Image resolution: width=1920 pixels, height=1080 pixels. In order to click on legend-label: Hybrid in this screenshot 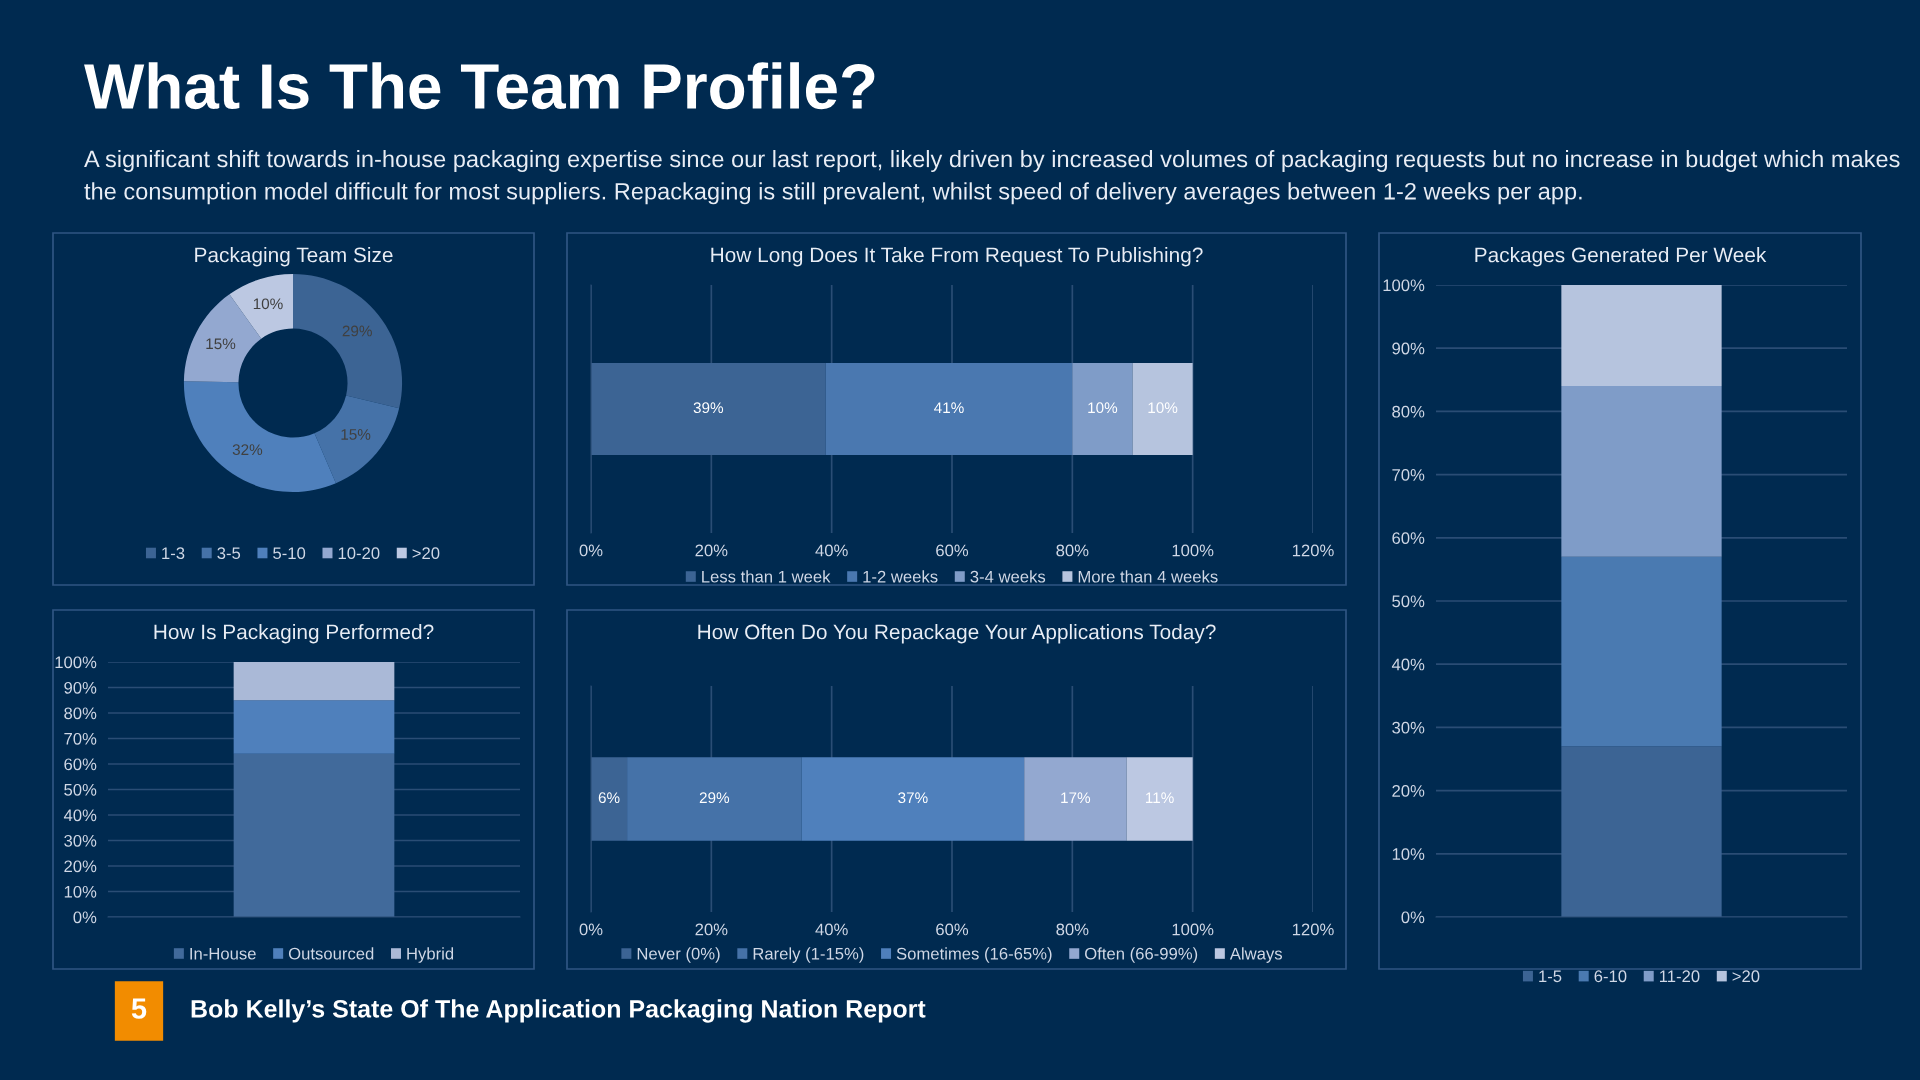, I will do `click(430, 955)`.